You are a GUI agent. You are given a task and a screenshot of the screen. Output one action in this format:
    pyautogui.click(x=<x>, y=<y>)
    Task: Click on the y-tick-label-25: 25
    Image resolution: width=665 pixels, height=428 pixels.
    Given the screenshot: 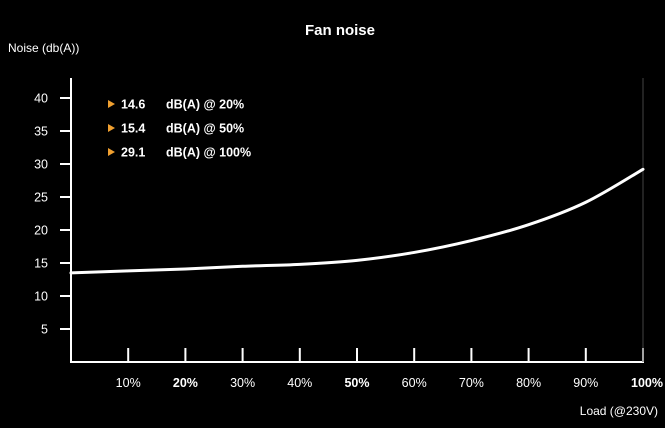 What is the action you would take?
    pyautogui.click(x=41, y=198)
    